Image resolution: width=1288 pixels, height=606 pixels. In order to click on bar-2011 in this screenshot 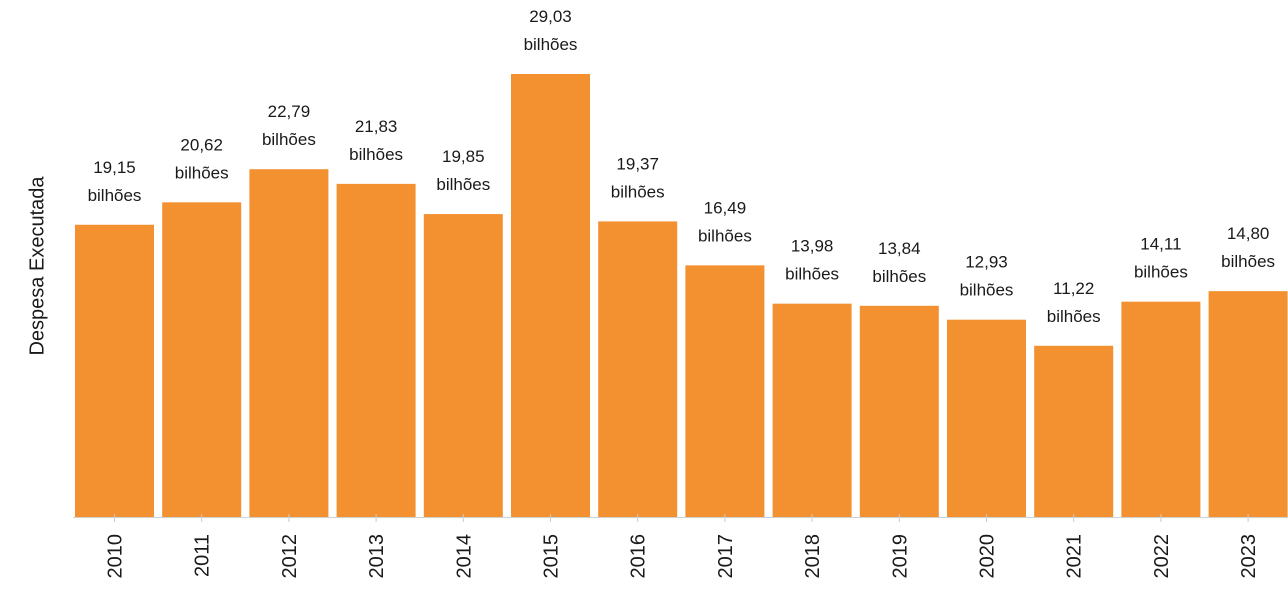, I will do `click(202, 360)`.